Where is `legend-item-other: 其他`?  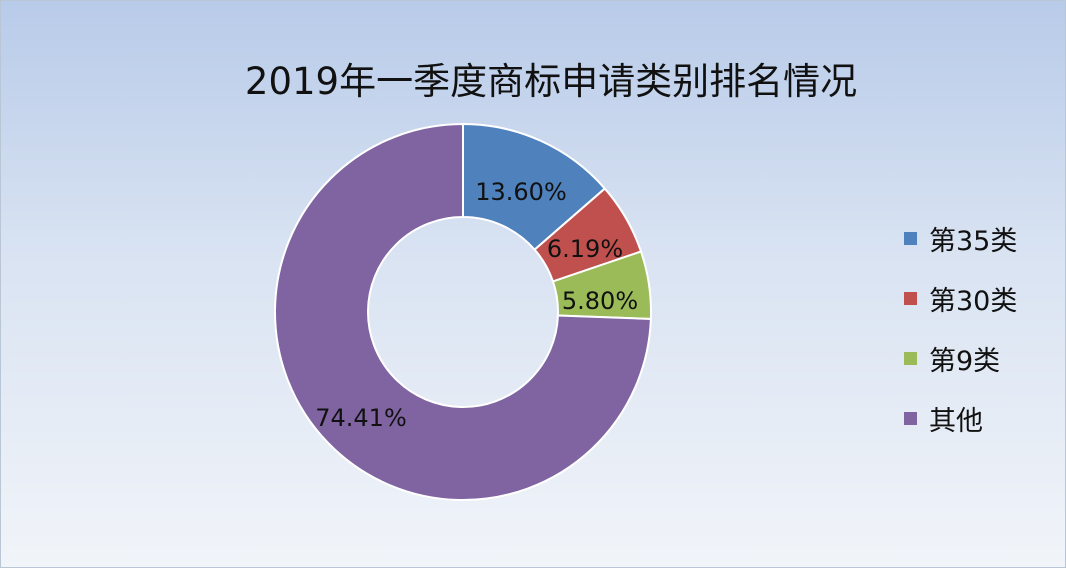
legend-item-other: 其他 is located at coordinates (960, 420).